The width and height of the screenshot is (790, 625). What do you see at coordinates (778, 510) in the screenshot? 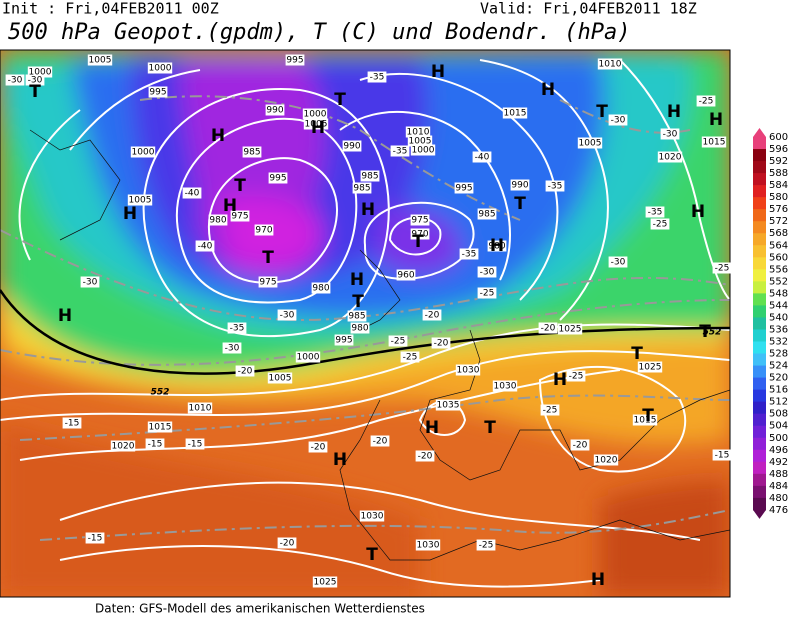
I see `colorbar-label: 476` at bounding box center [778, 510].